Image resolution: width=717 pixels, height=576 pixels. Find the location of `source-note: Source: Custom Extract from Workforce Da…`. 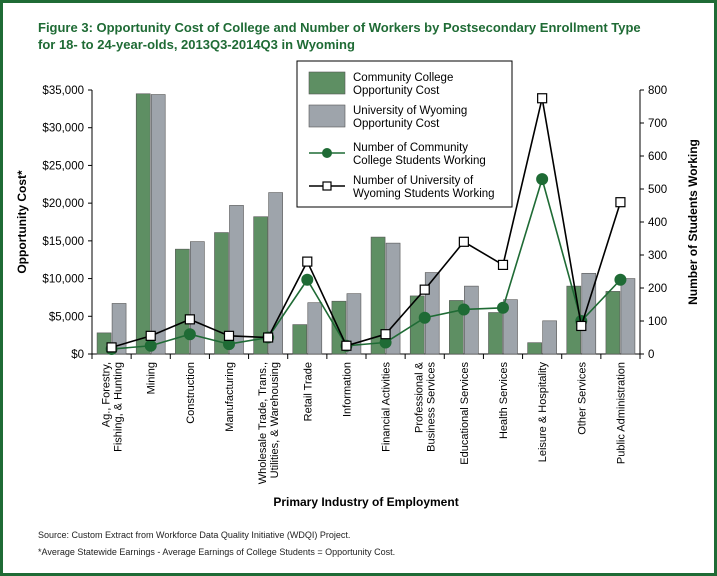

source-note: Source: Custom Extract from Workforce Da… is located at coordinates (194, 535).